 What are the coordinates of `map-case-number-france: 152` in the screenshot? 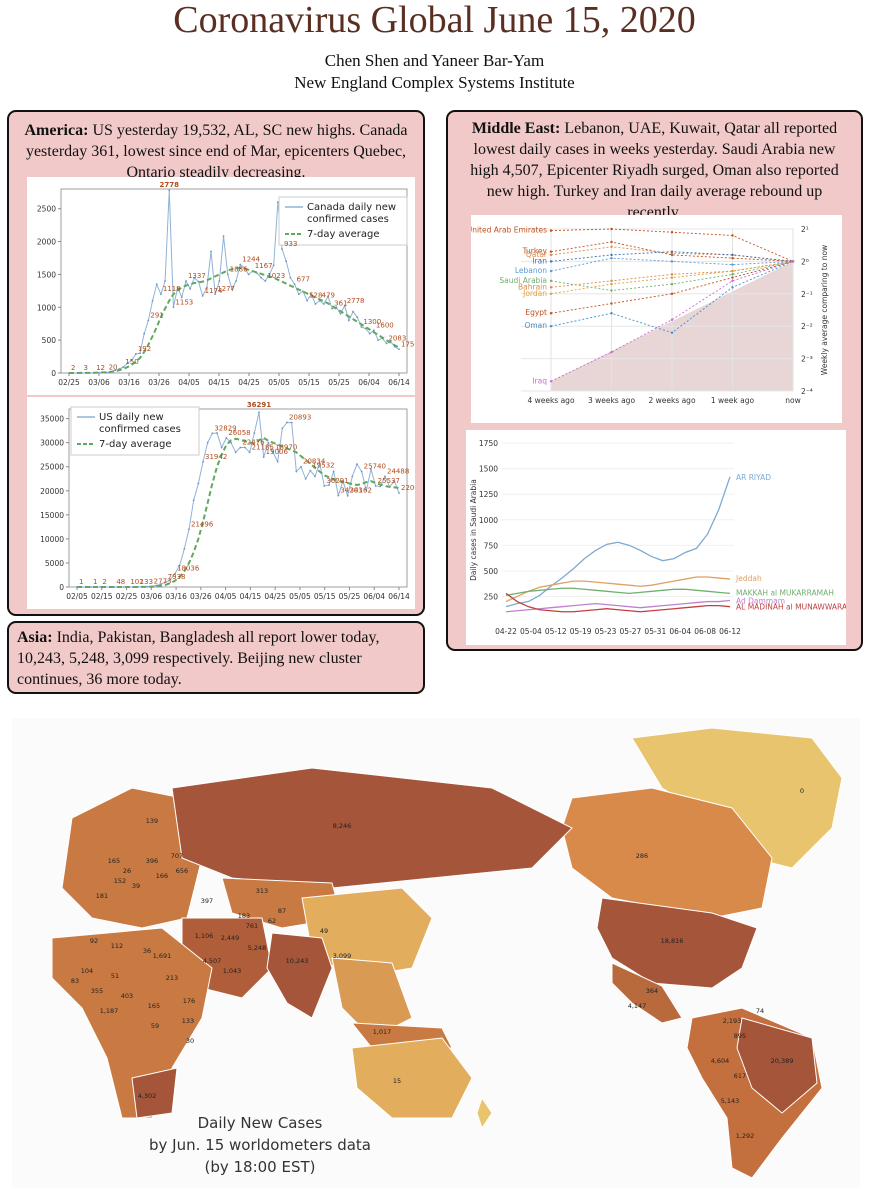 It's located at (120, 881).